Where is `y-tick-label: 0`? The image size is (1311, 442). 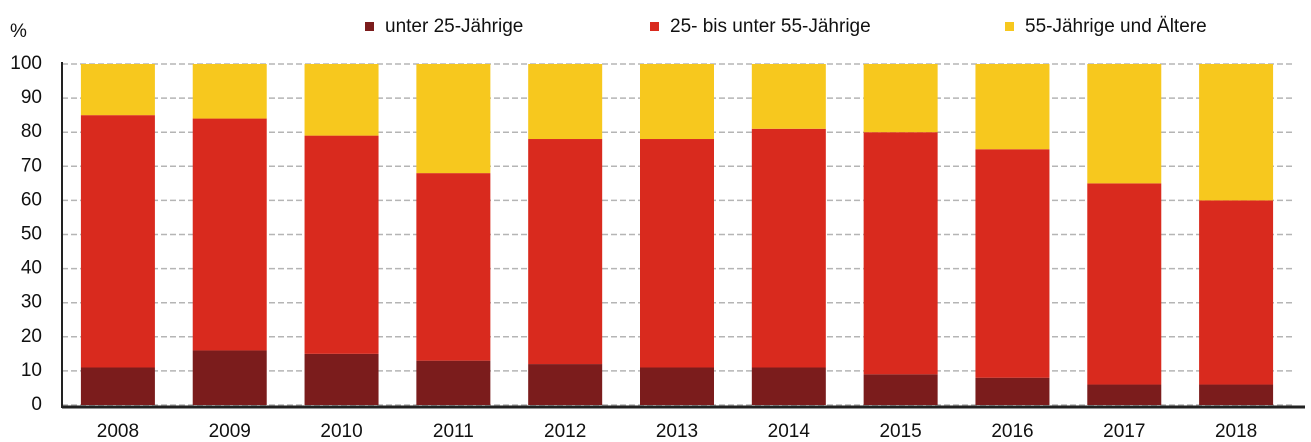
y-tick-label: 0 is located at coordinates (36, 404).